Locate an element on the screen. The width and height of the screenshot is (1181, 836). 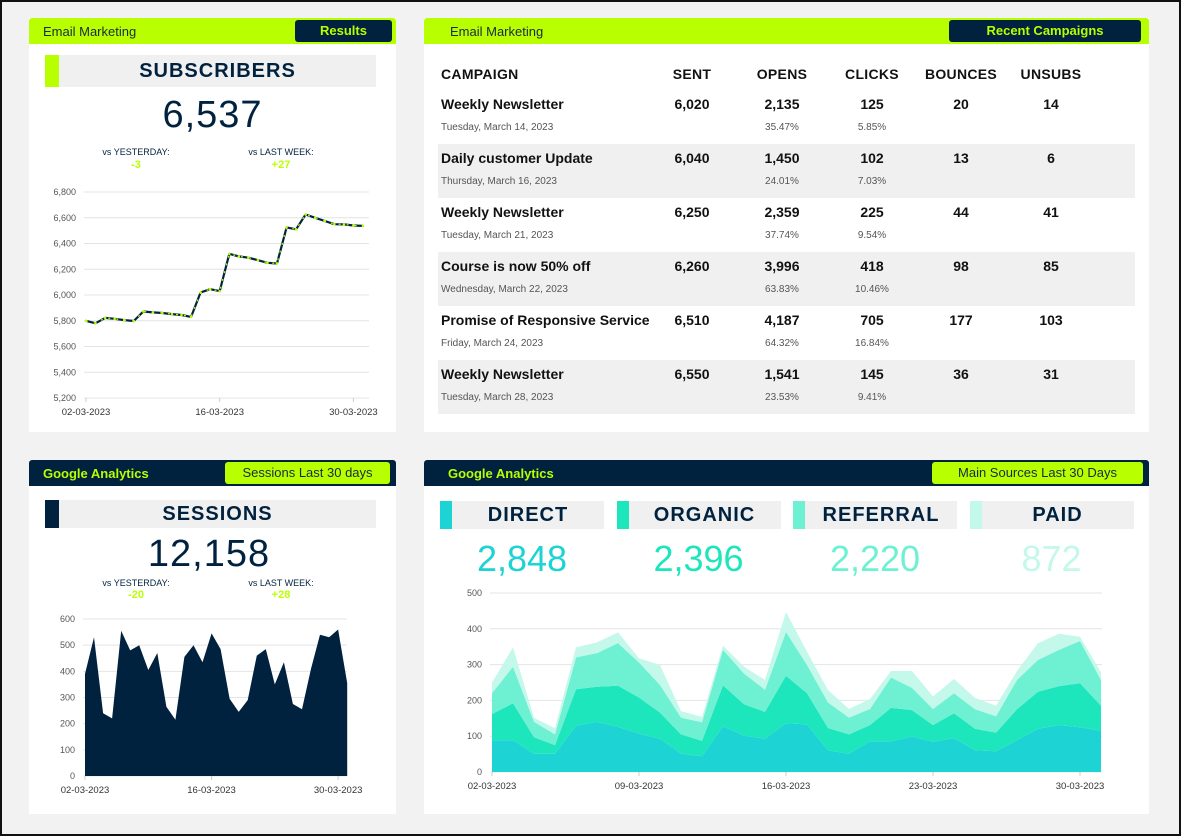
y-tick-label: 400 is located at coordinates (67, 671).